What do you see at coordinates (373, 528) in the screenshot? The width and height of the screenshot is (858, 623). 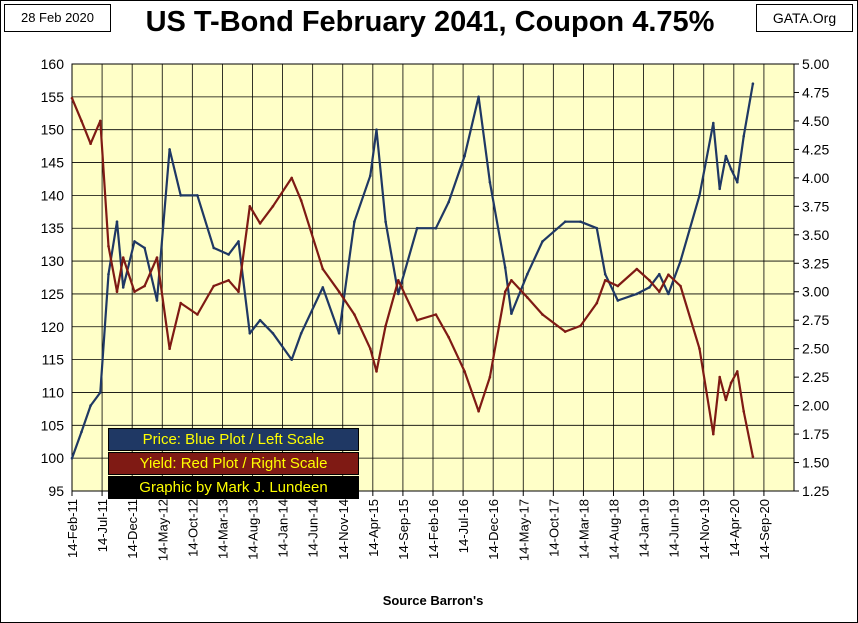 I see `x-tick-label: 14-Apr-15` at bounding box center [373, 528].